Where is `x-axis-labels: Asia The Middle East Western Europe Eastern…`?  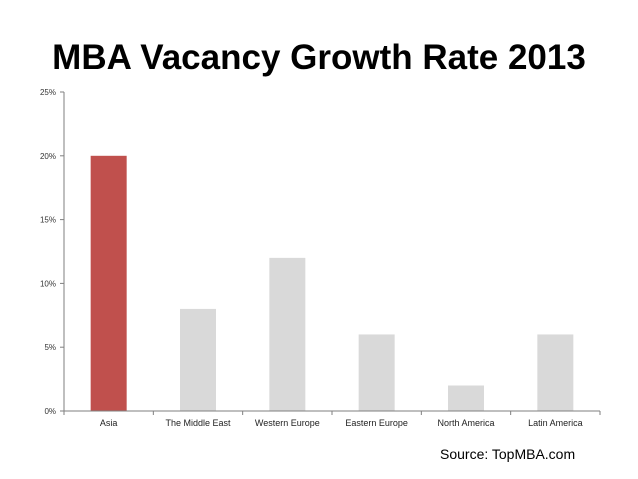 x-axis-labels: Asia The Middle East Western Europe Eastern… is located at coordinates (332, 419).